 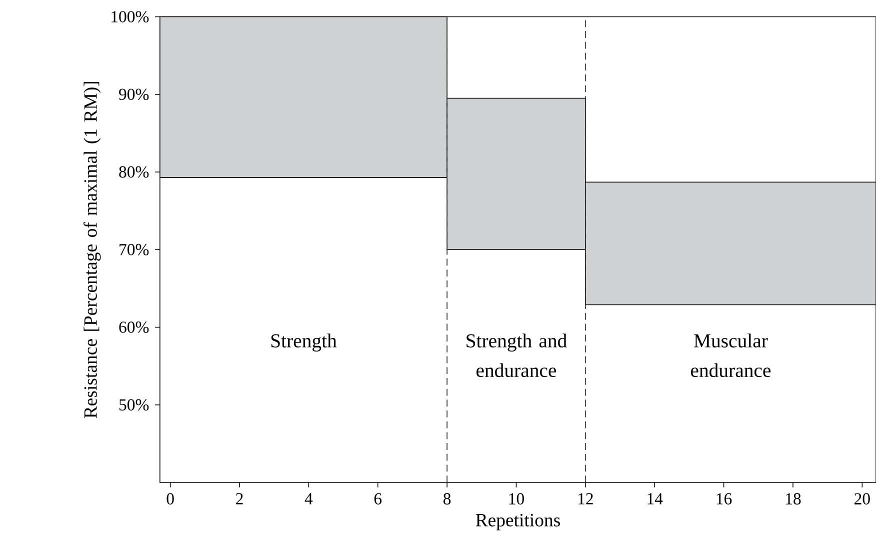 What do you see at coordinates (655, 498) in the screenshot?
I see `x-tick-label: 14` at bounding box center [655, 498].